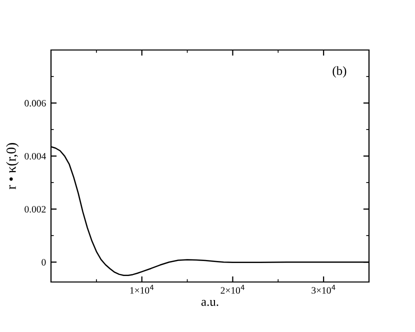  What do you see at coordinates (12, 166) in the screenshot?
I see `y-axis-title: r • κ(r,0)` at bounding box center [12, 166].